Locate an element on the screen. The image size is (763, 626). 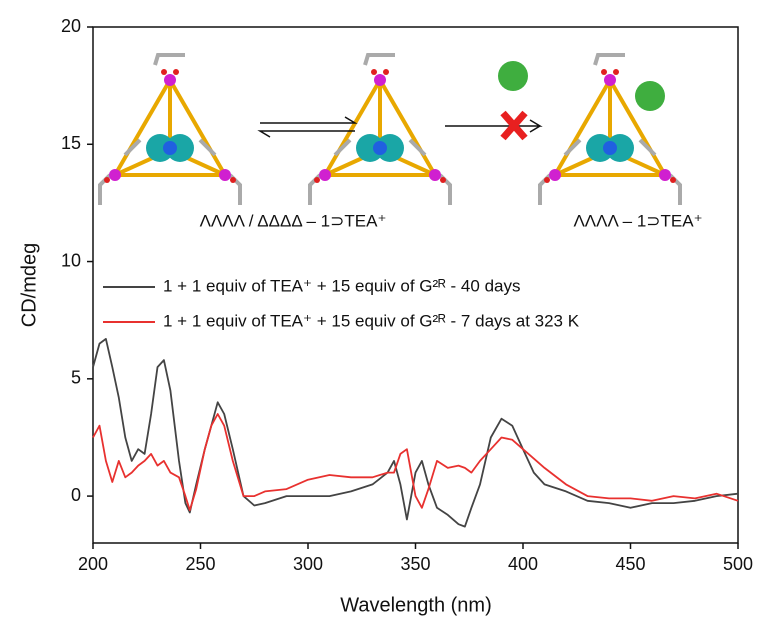
y-tick-label: 0 is located at coordinates (76, 495).